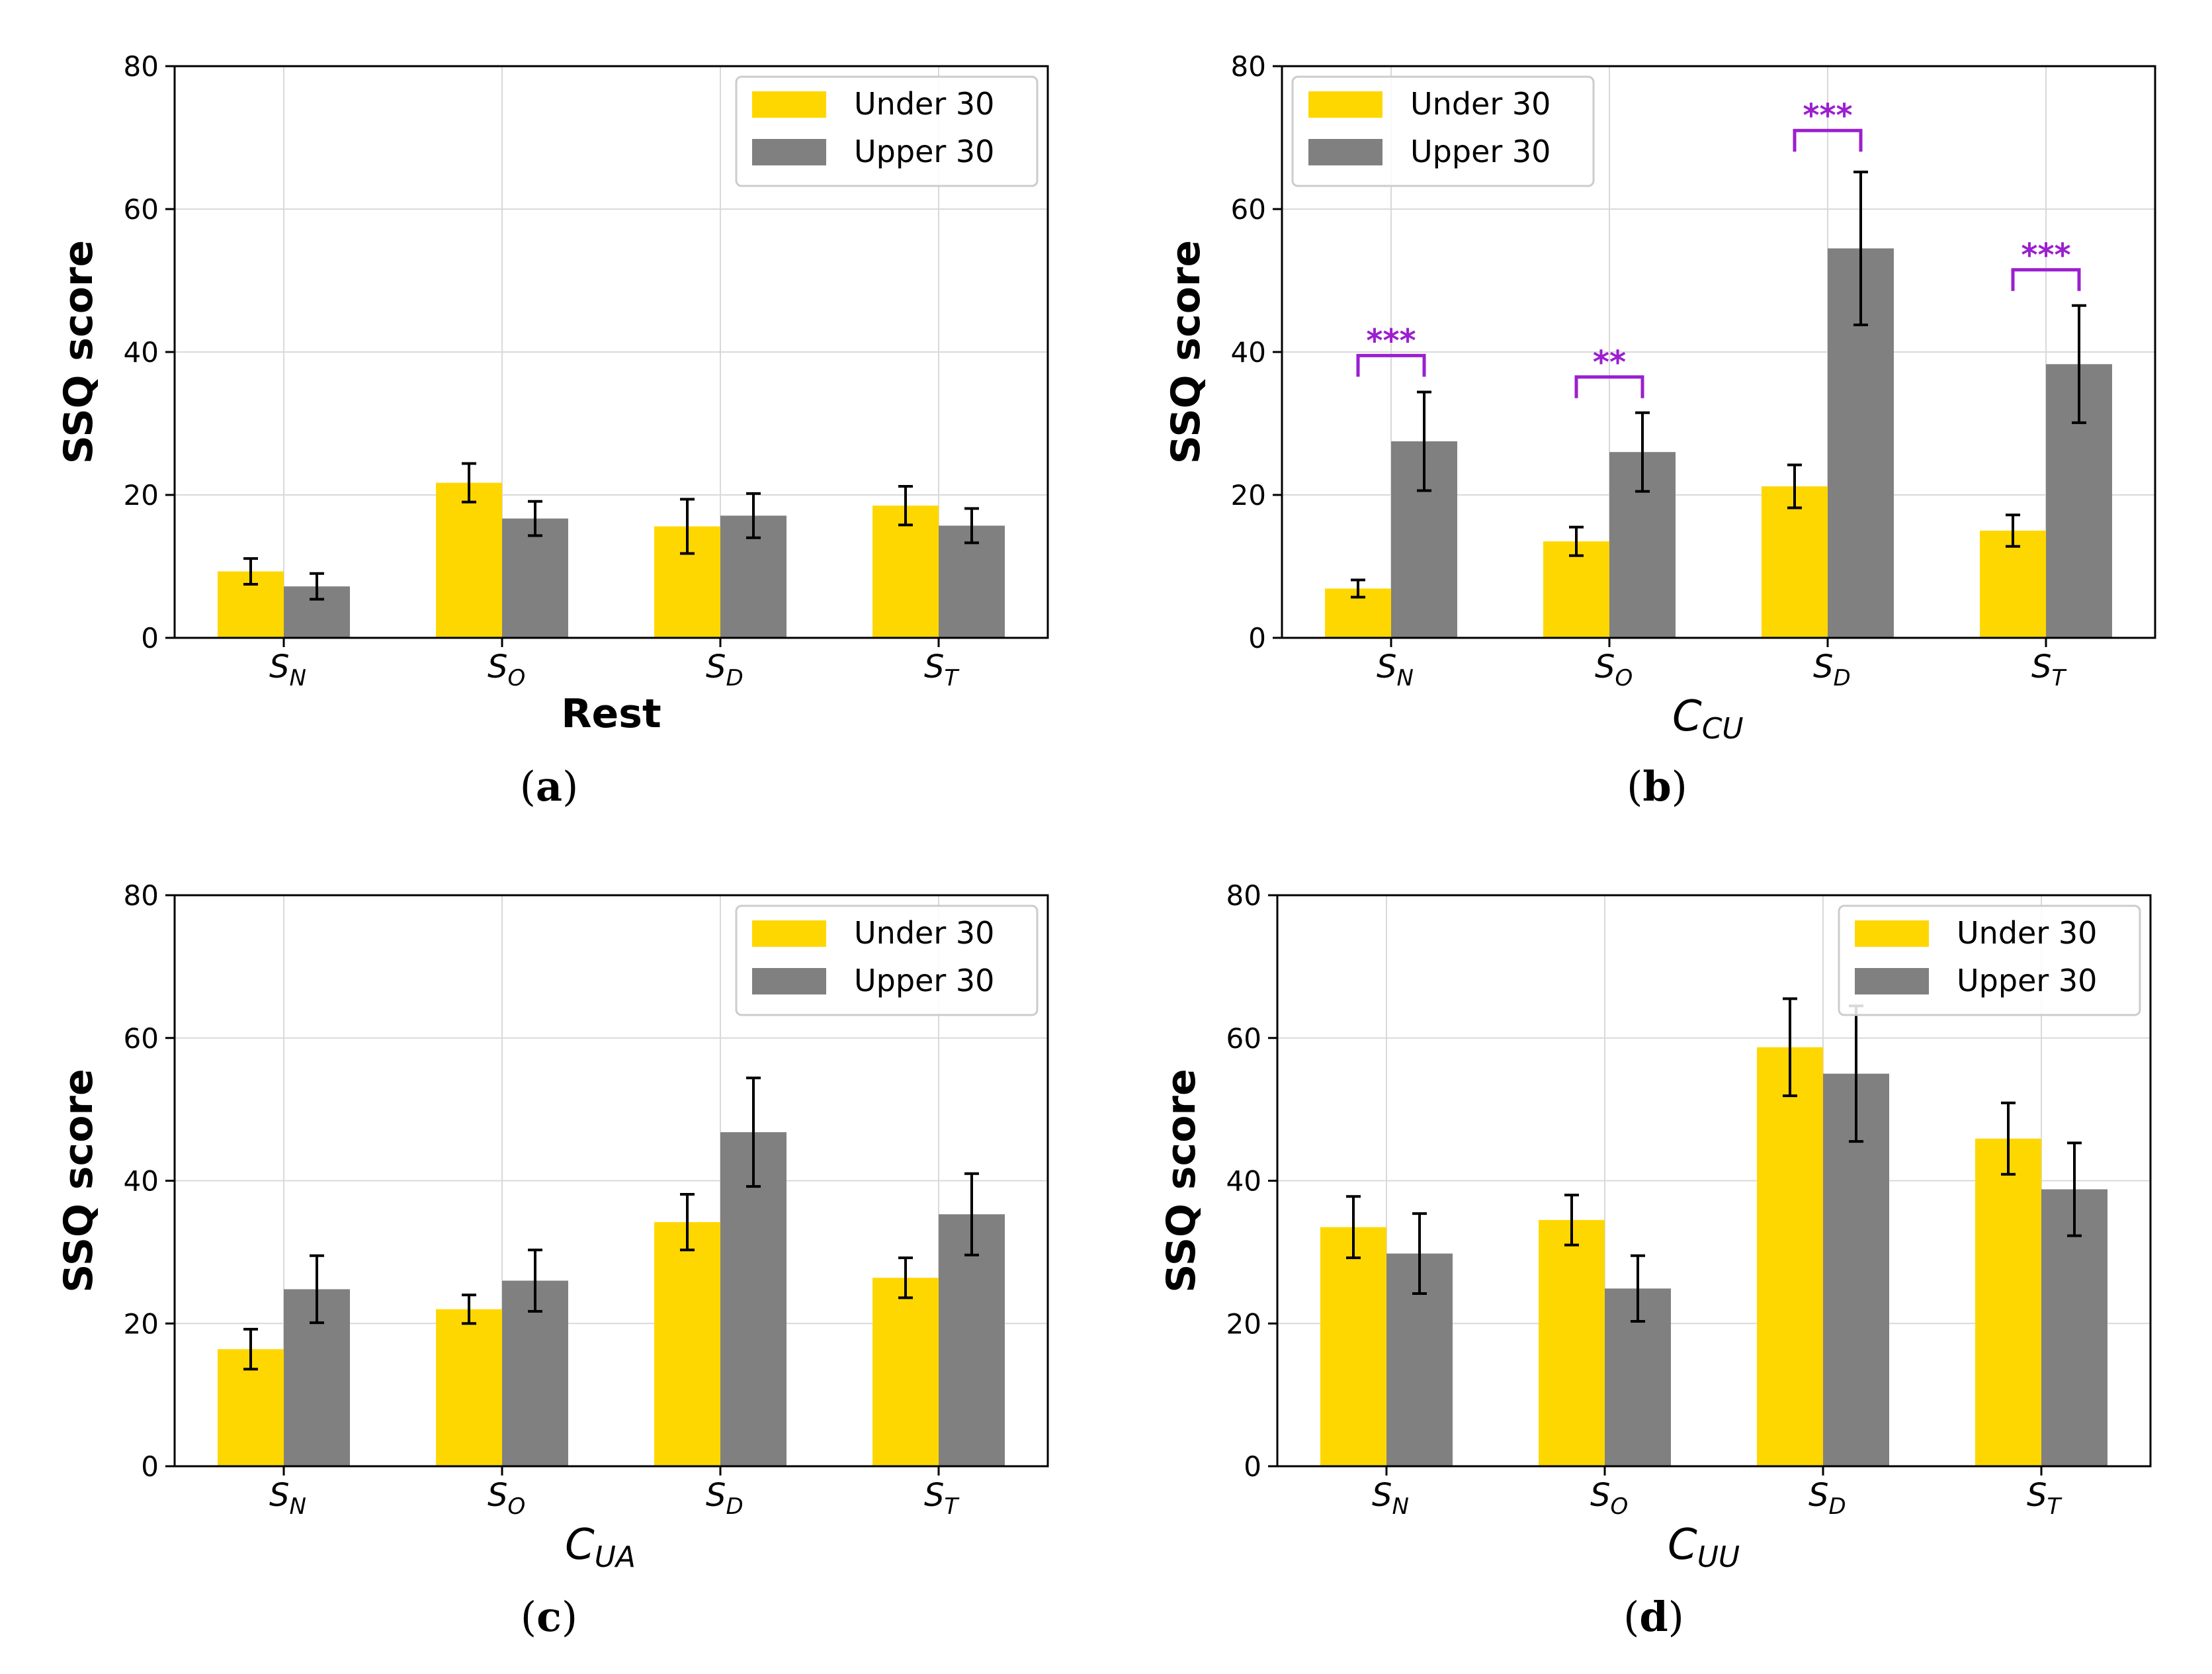 The height and width of the screenshot is (1674, 2212). I want to click on x-axis-label-sub: CU, so click(1723, 729).